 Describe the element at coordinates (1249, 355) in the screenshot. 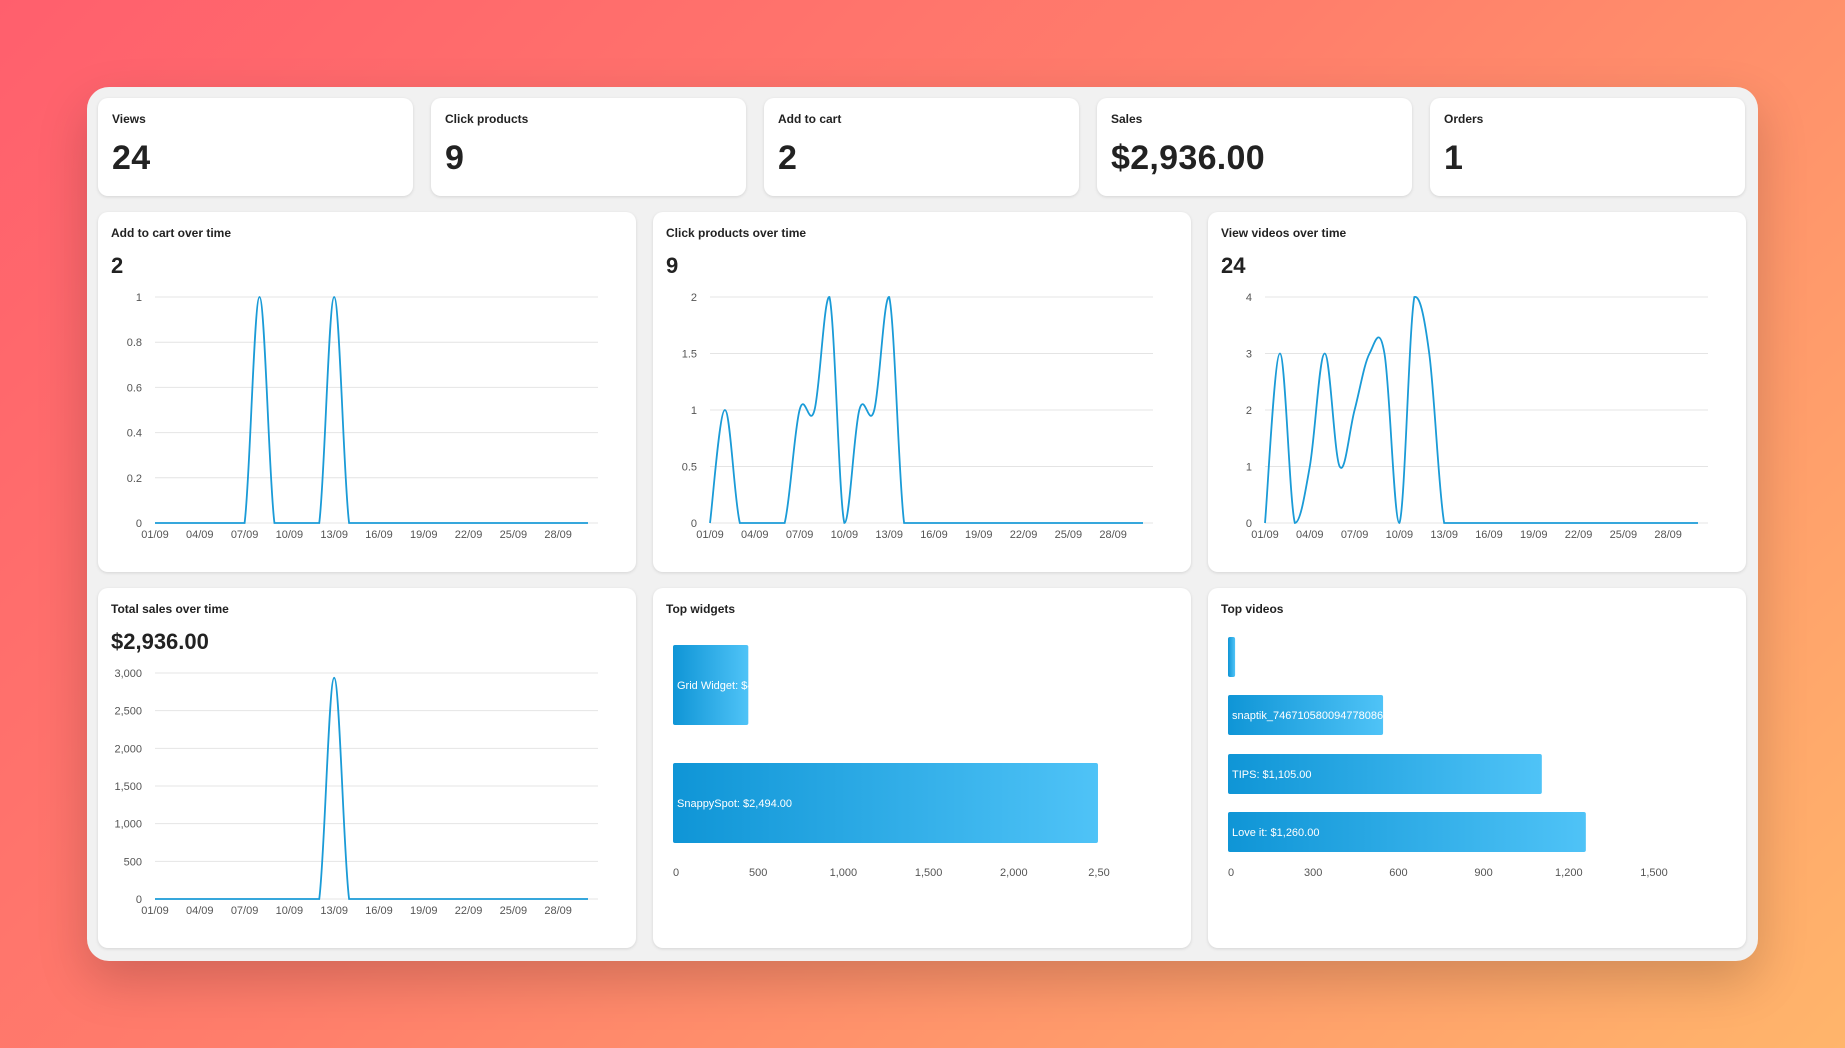

I see `y-tick-label: 3` at that location.